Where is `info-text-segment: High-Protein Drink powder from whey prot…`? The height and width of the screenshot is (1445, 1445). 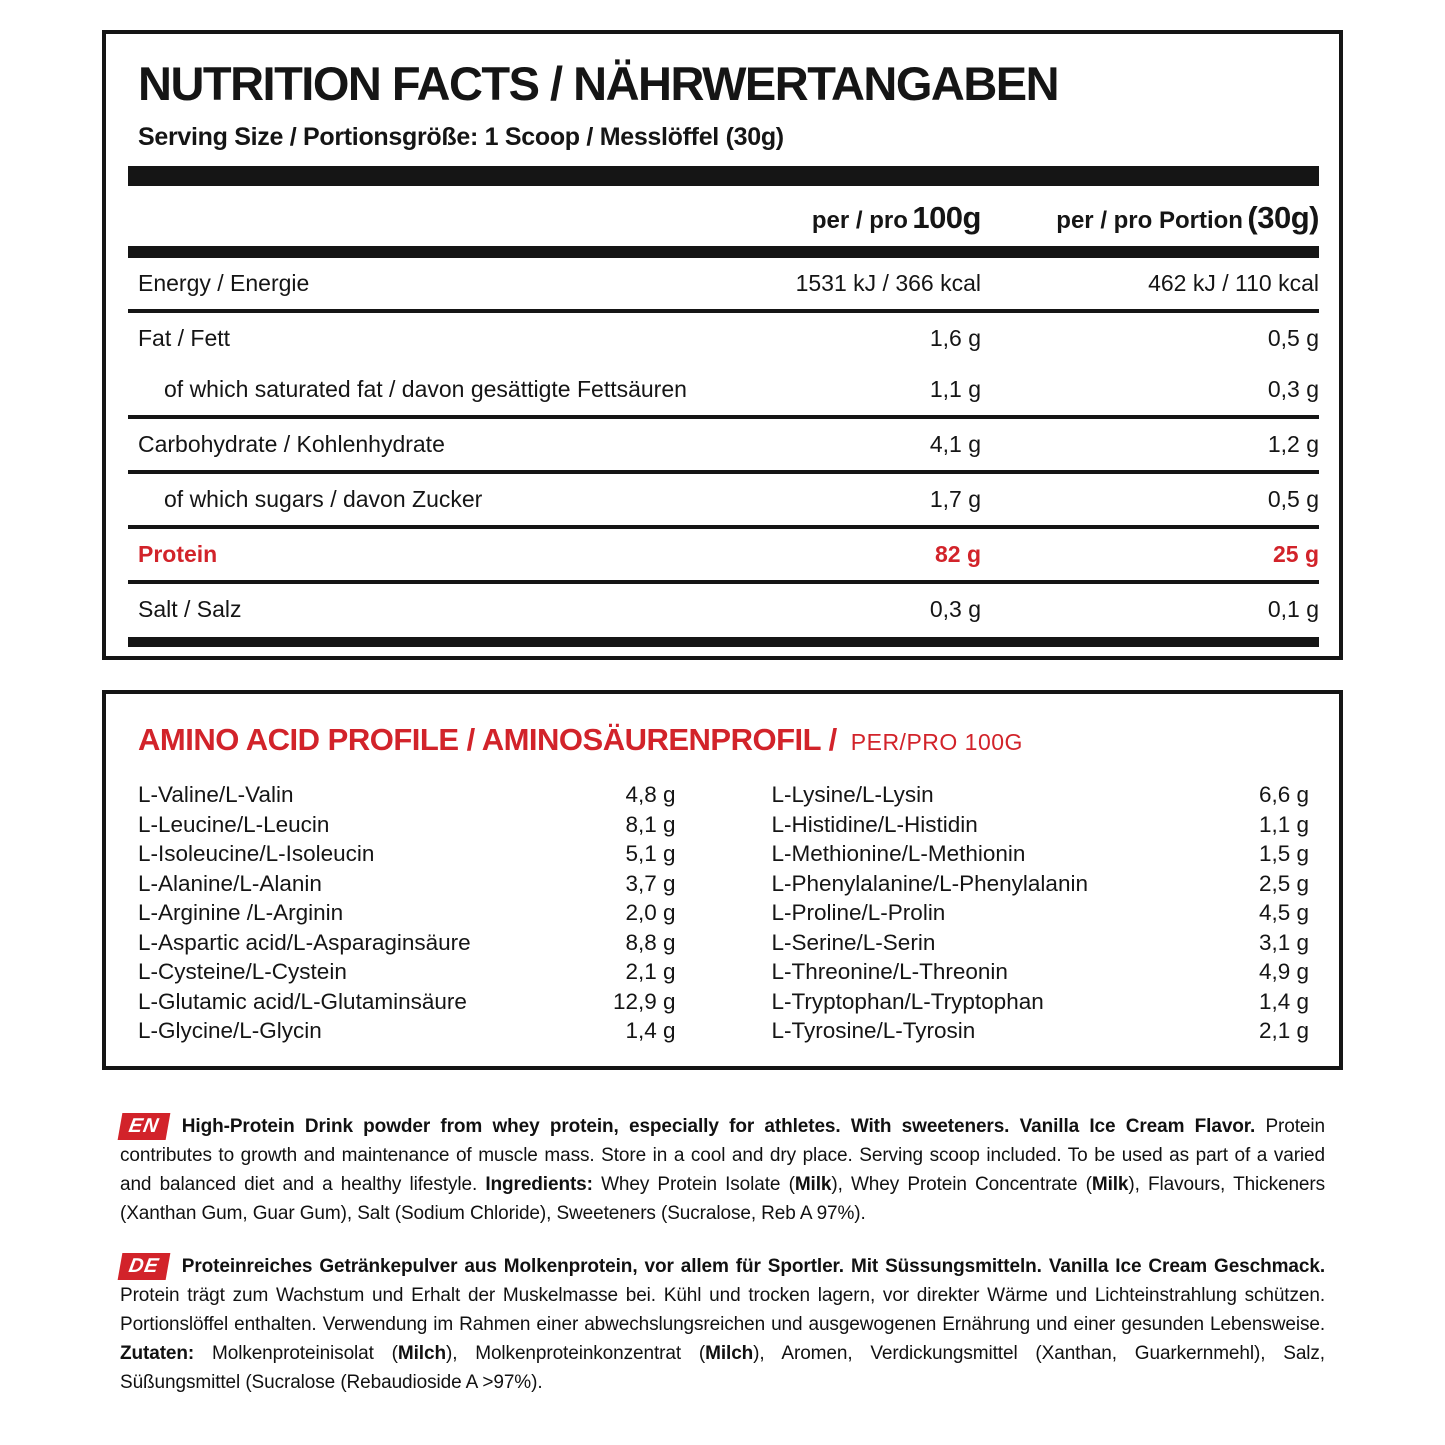
info-text-segment: High-Protein Drink powder from whey prot… is located at coordinates (723, 1126).